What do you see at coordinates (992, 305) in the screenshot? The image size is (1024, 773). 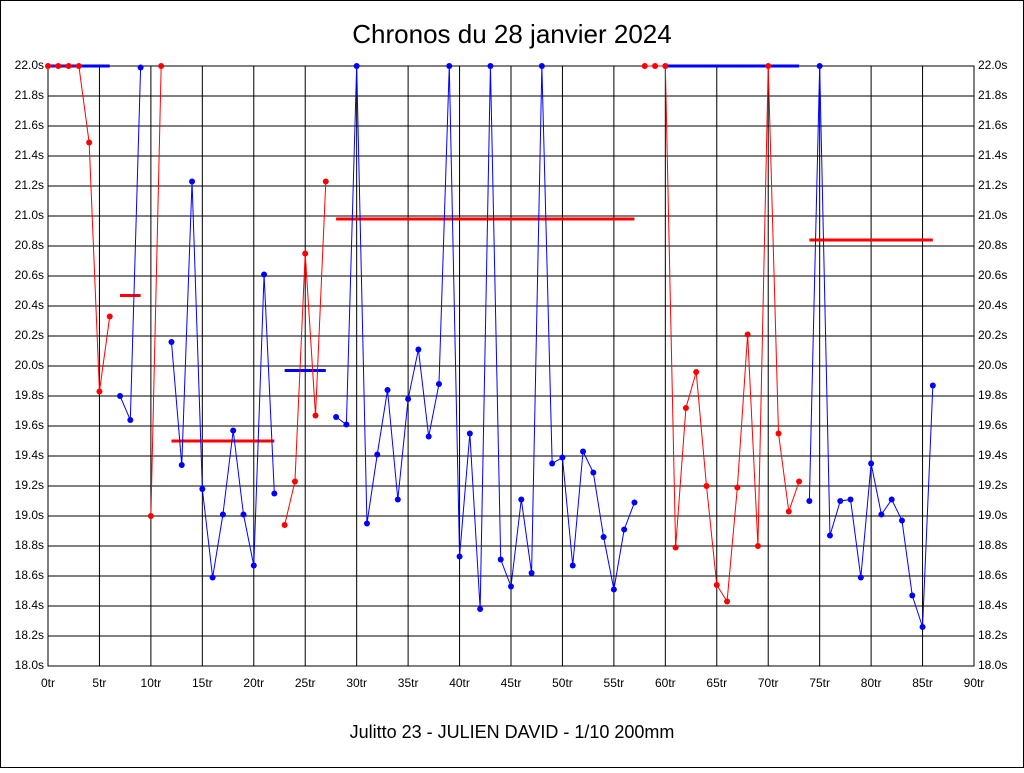 I see `y2-tick-label: 20.4s` at bounding box center [992, 305].